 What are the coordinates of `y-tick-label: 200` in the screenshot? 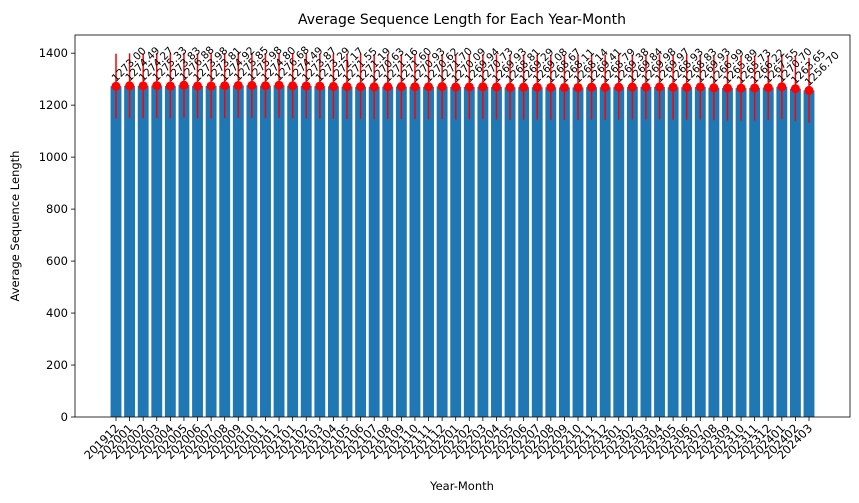 It's located at (57, 365).